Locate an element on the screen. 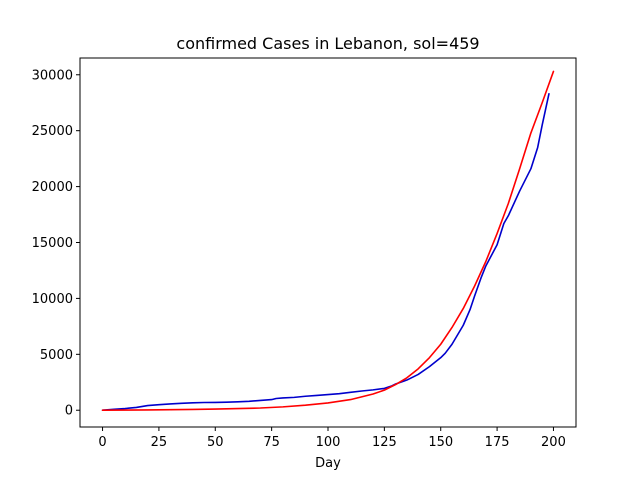  x-tick: 200 is located at coordinates (553, 438).